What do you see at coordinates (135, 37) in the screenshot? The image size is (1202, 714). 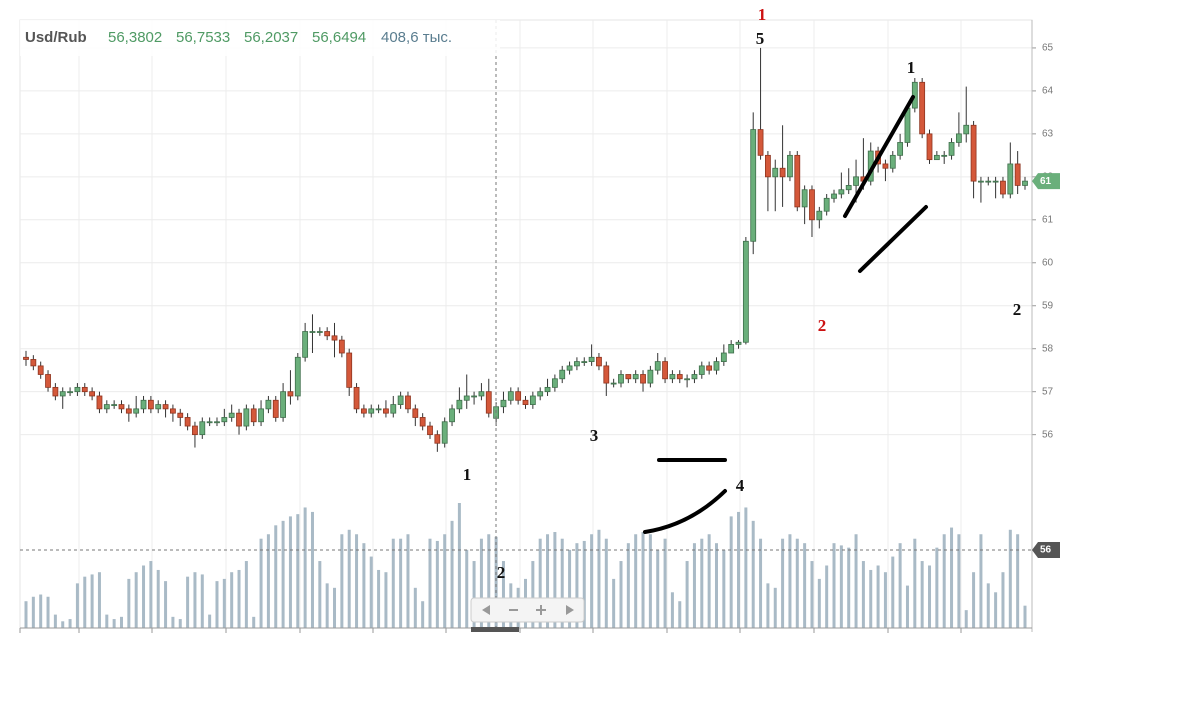 I see `open-value: 56,3802` at bounding box center [135, 37].